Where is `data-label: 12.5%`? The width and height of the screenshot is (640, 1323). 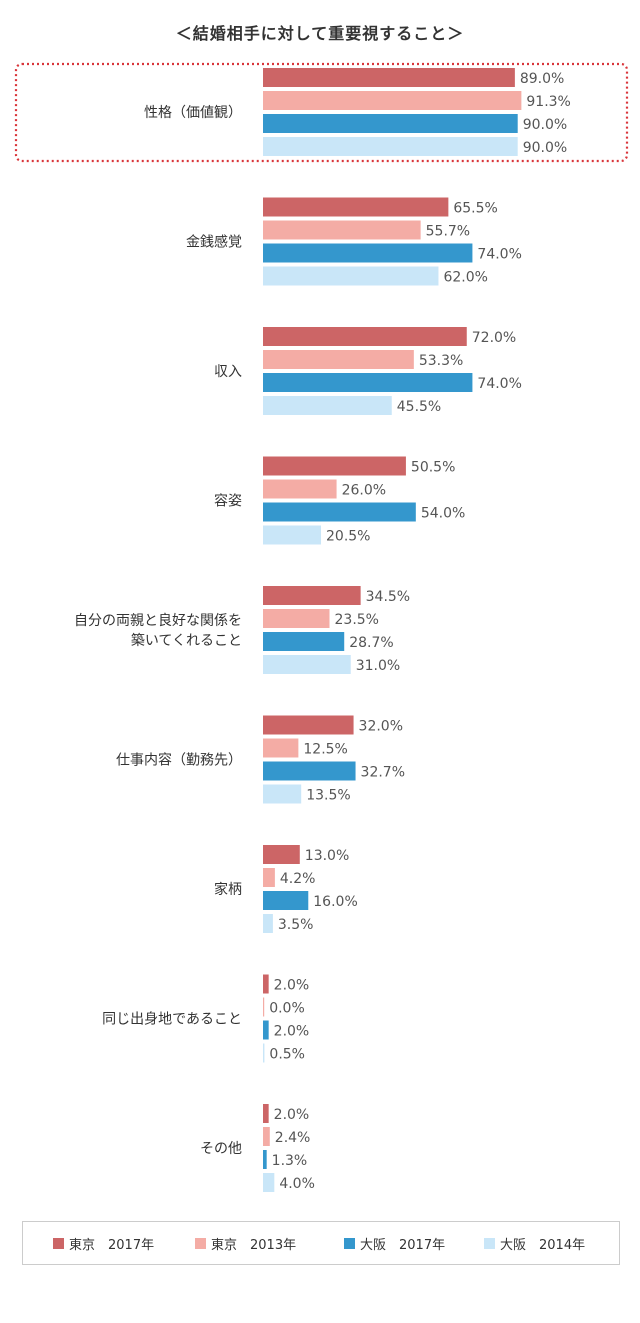
data-label: 12.5% is located at coordinates (325, 750).